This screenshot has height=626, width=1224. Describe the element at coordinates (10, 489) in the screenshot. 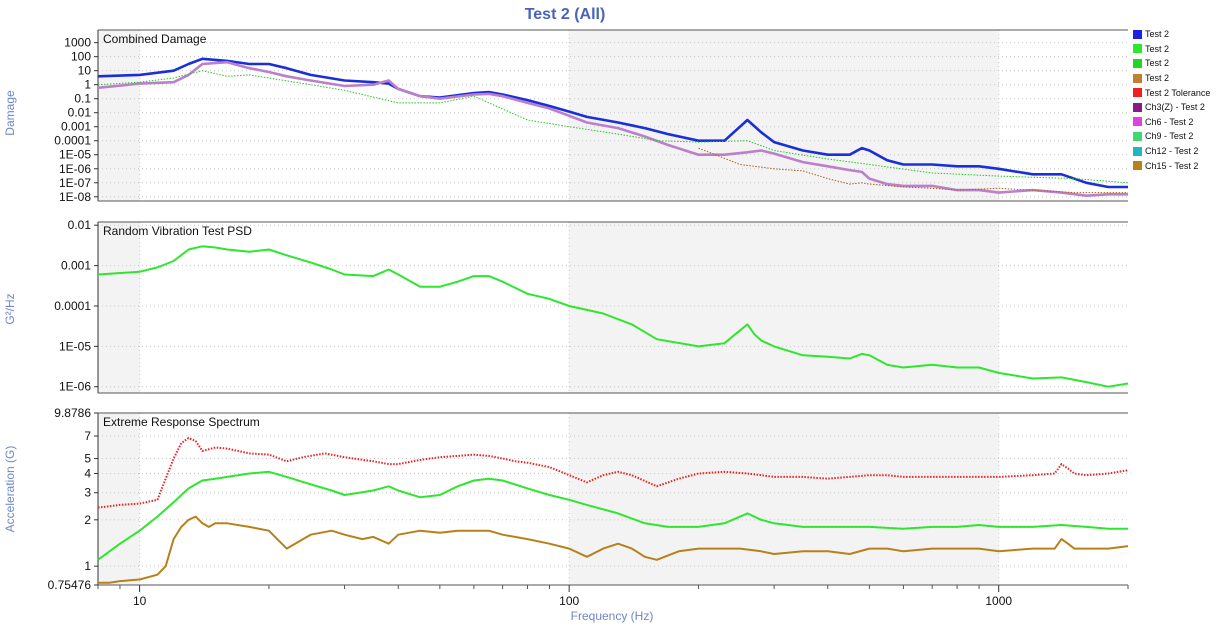

I see `ers-ylabel: Acceleration (G)` at that location.